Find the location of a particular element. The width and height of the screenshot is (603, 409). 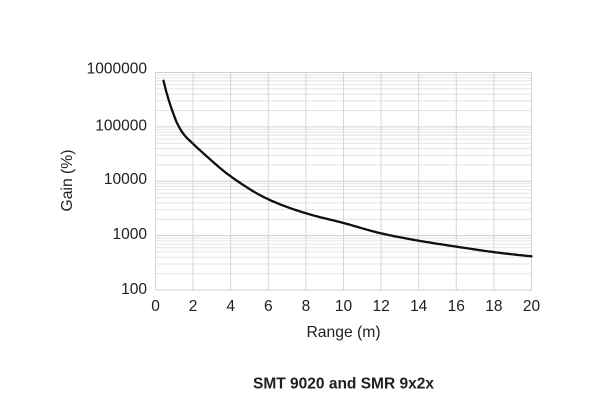

svg-text: 20 is located at coordinates (532, 306).